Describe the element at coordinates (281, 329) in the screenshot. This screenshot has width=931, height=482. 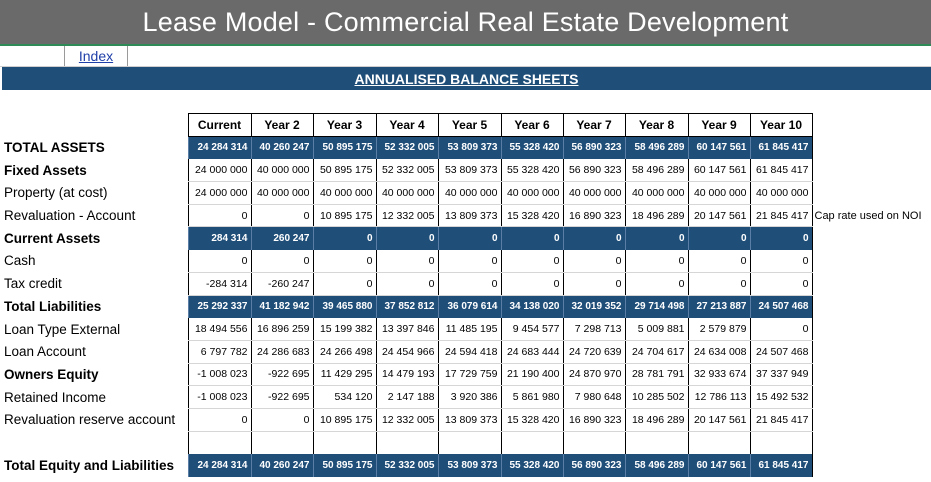
I see `cell-value: 16 896 259` at that location.